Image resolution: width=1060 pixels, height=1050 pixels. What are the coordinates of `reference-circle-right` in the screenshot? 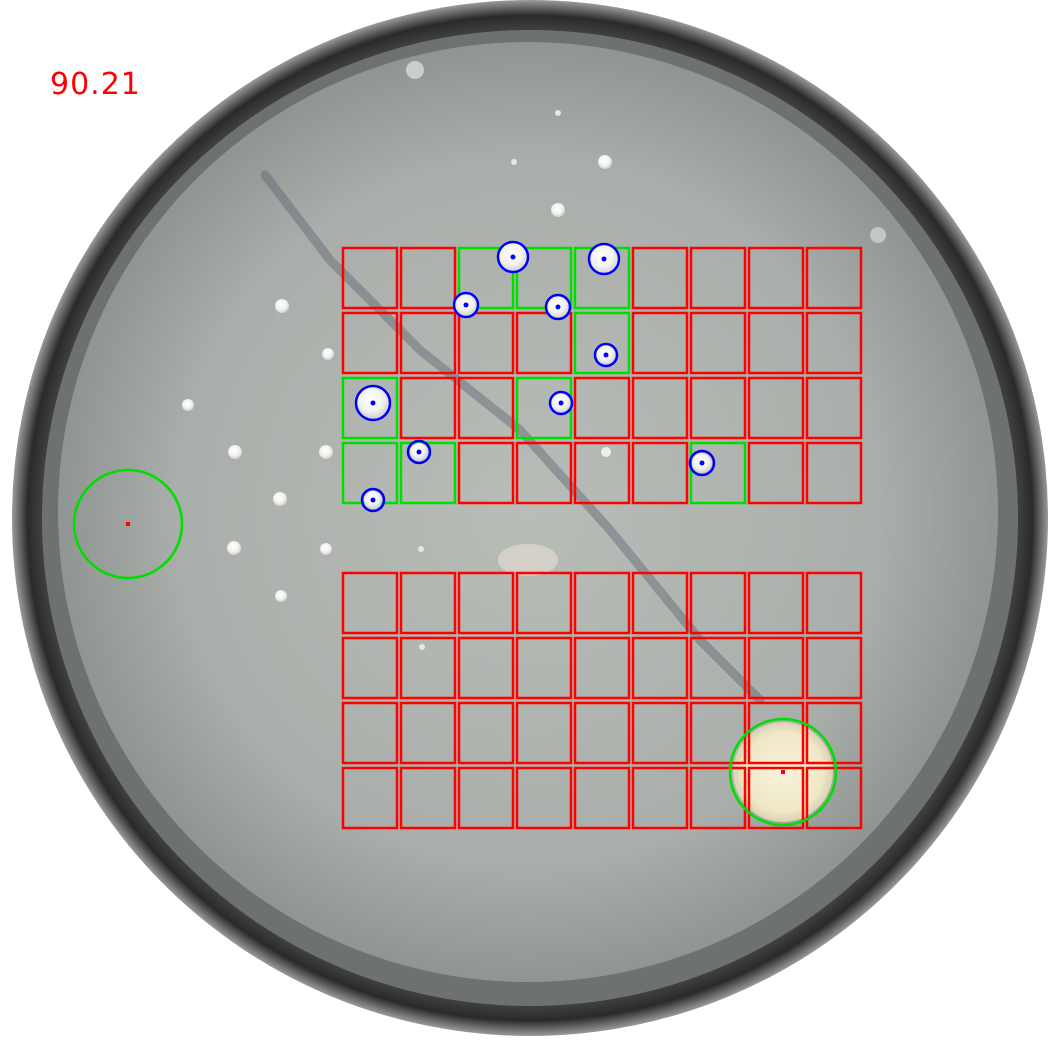 It's located at (783, 772).